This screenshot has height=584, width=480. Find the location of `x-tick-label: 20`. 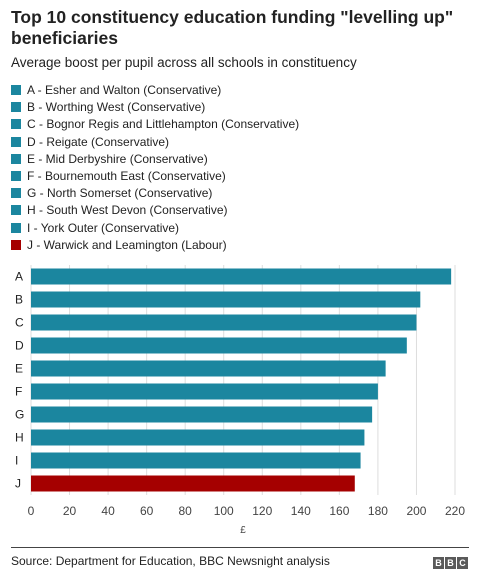

x-tick-label: 20 is located at coordinates (70, 511).